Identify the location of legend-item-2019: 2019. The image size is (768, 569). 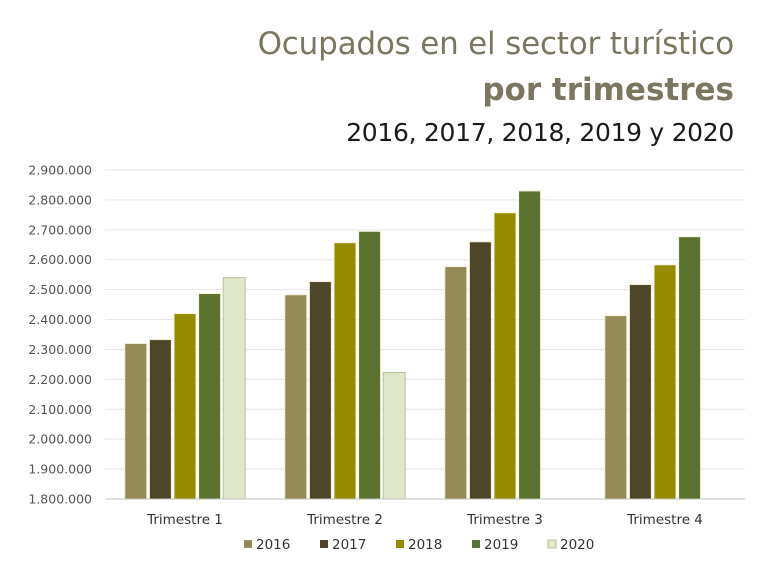
(495, 545).